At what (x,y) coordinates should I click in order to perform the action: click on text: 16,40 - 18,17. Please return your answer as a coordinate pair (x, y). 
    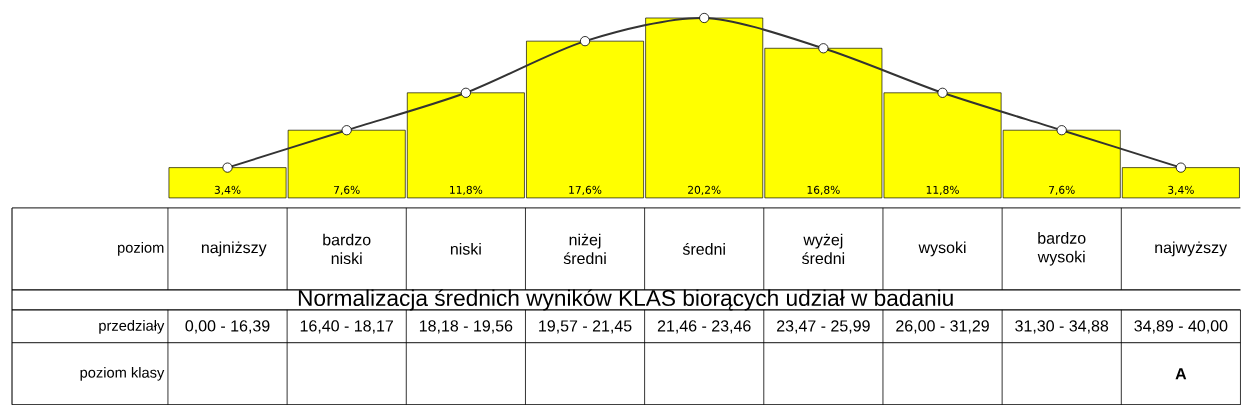
    Looking at the image, I should click on (346, 327).